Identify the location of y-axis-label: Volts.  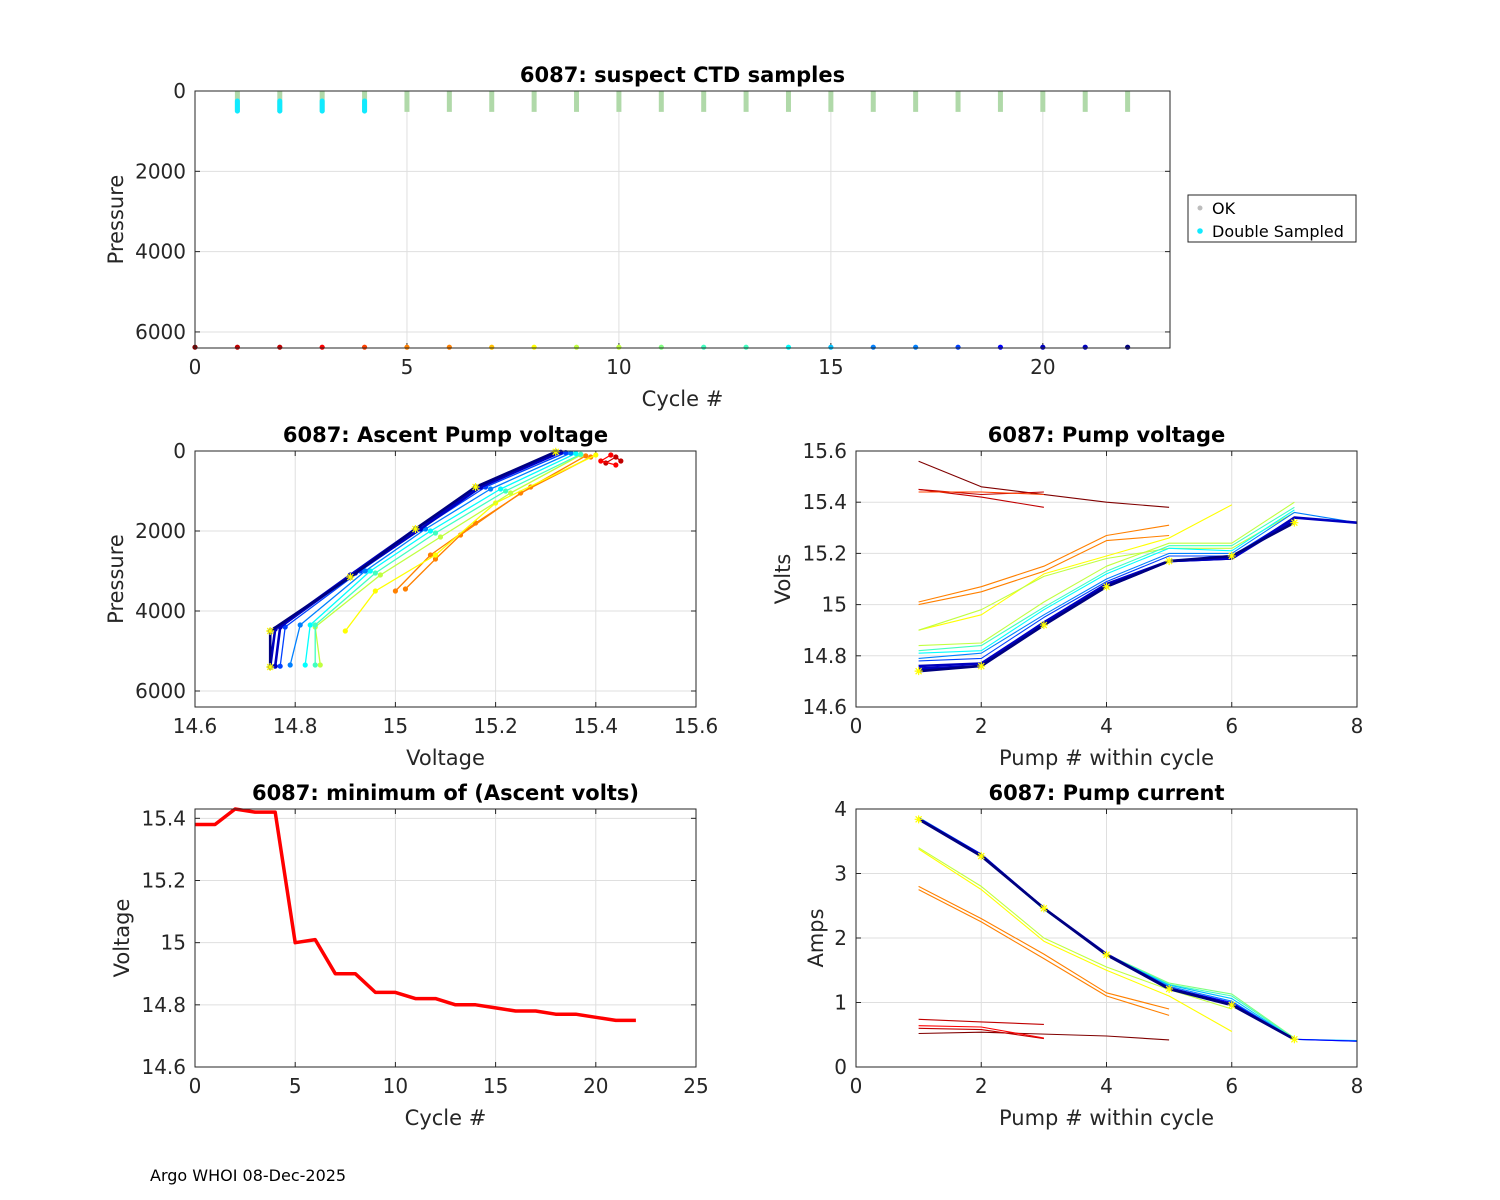
(783, 579).